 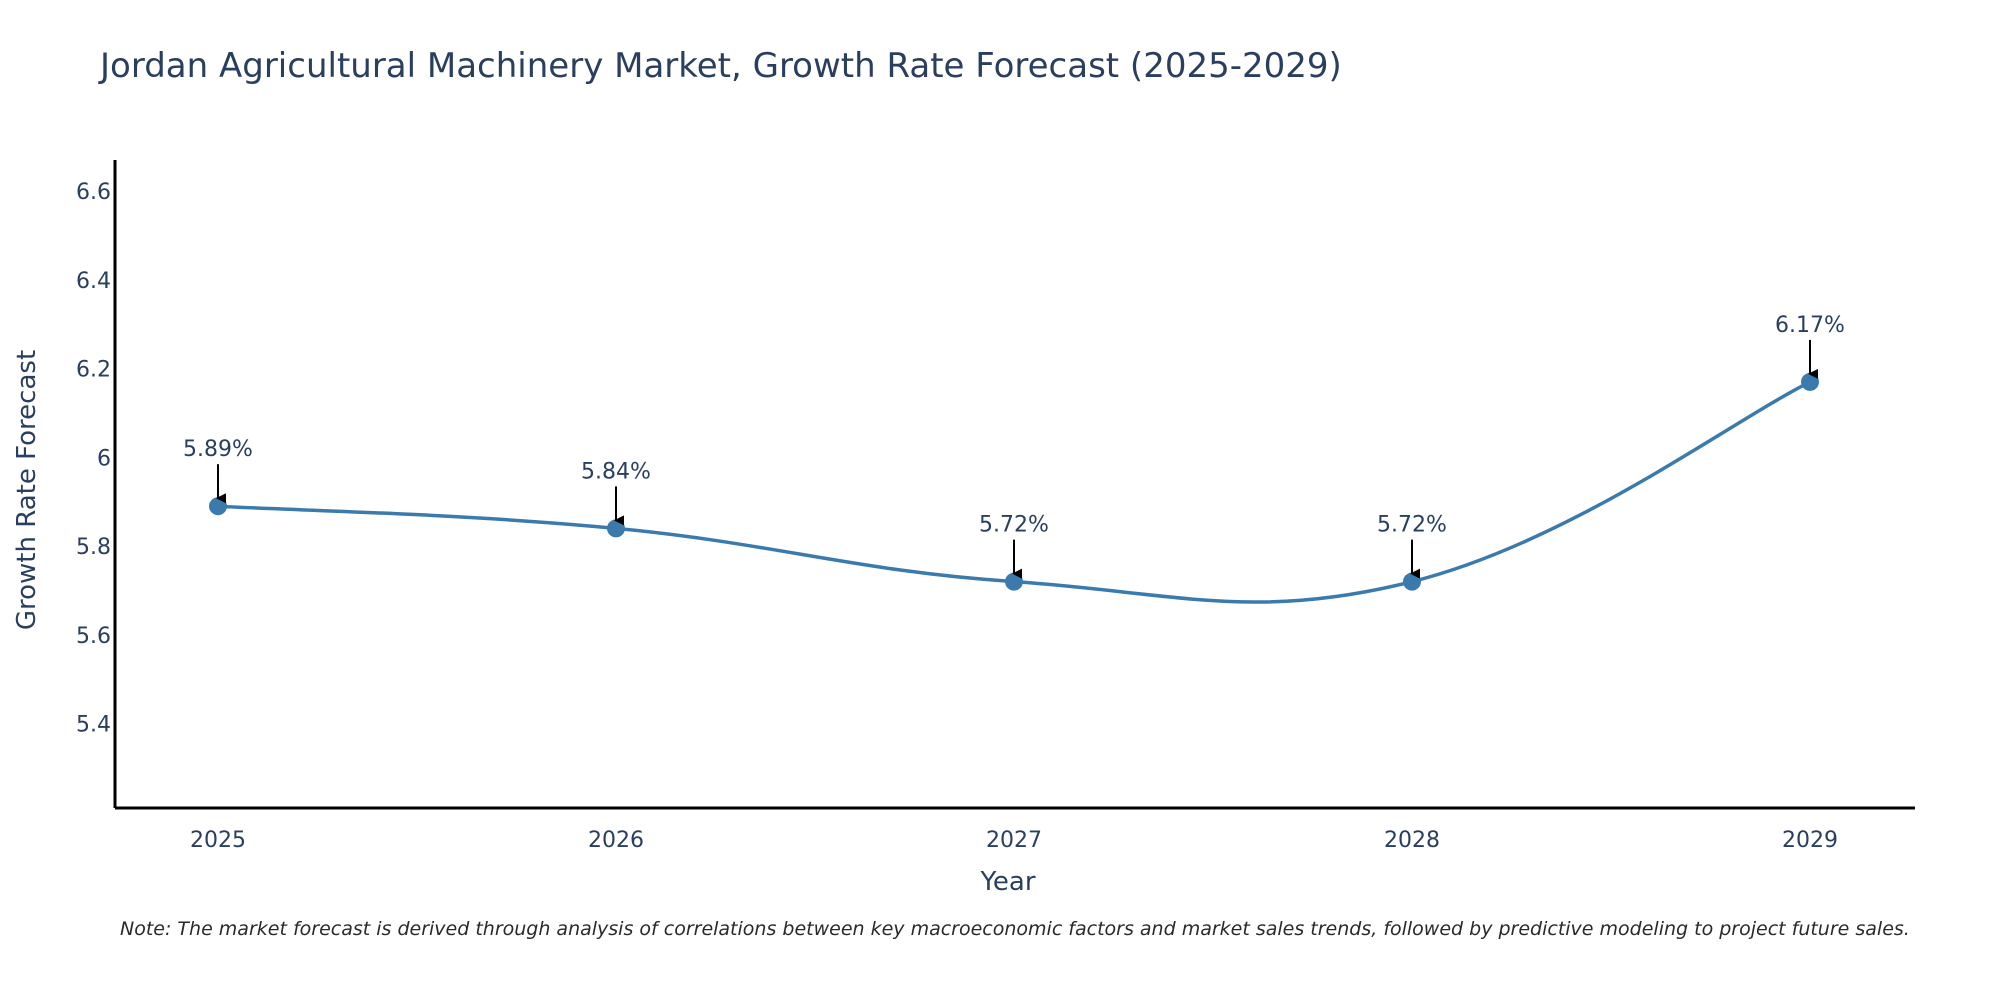 What do you see at coordinates (27, 490) in the screenshot?
I see `y-axis-title: Growth Rate Forecast` at bounding box center [27, 490].